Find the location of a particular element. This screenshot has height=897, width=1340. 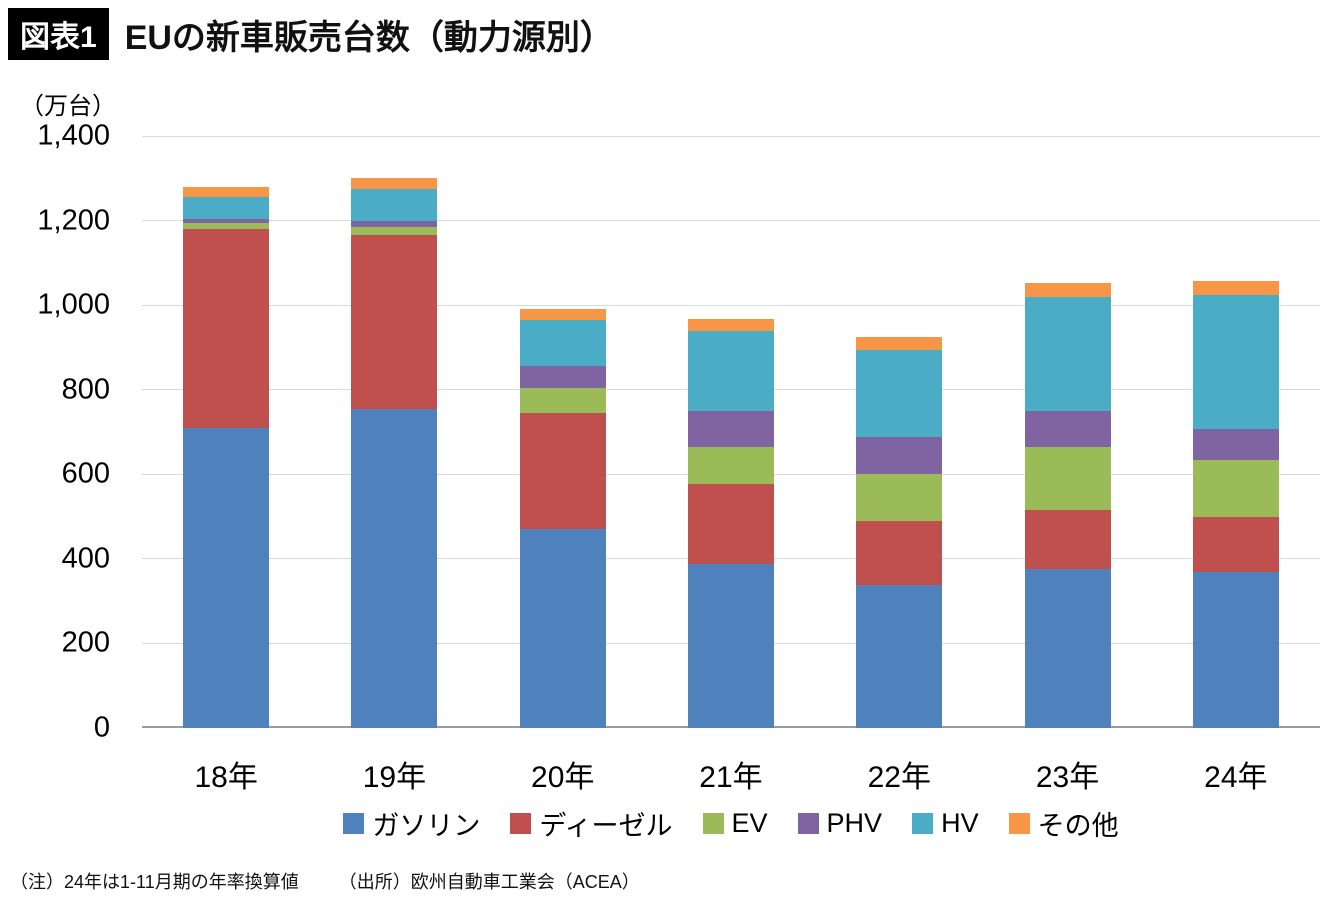

note-text: （注）24年は1-11月期の年率換算値 is located at coordinates (154, 882).